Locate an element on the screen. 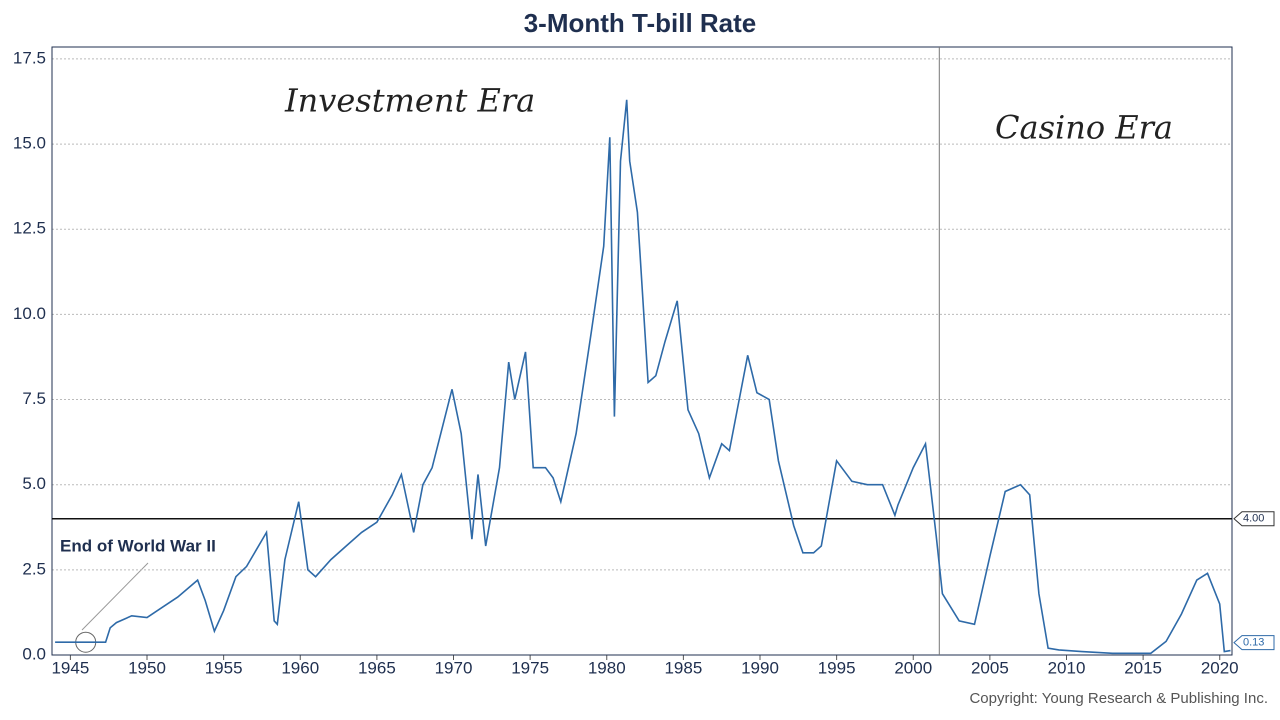 This screenshot has width=1280, height=720. y-tick-label: 2.5 is located at coordinates (34, 568).